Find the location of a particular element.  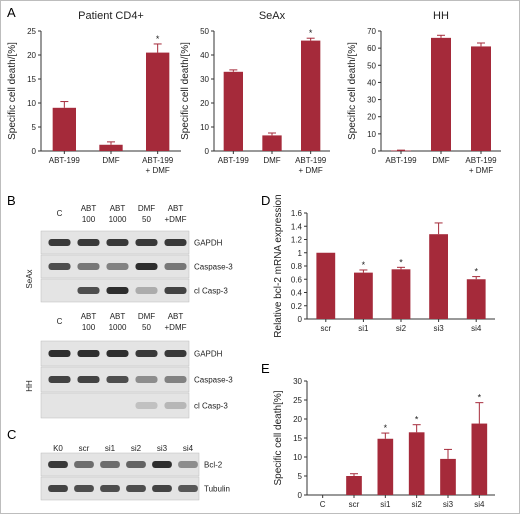

lane-label: si2 is located at coordinates (136, 448).